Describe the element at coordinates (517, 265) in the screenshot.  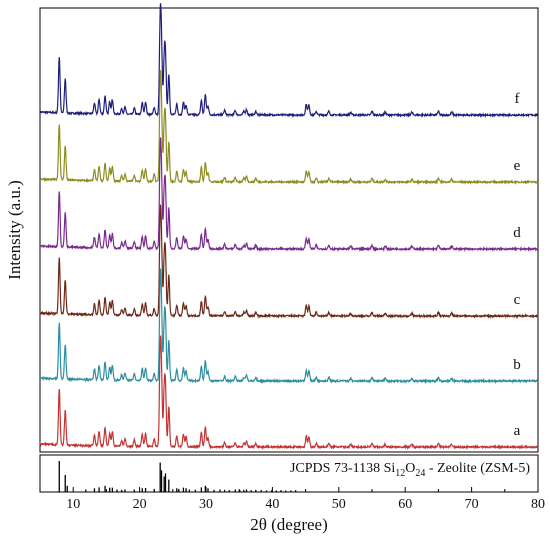
I see `series-labels: f e d c b a` at that location.